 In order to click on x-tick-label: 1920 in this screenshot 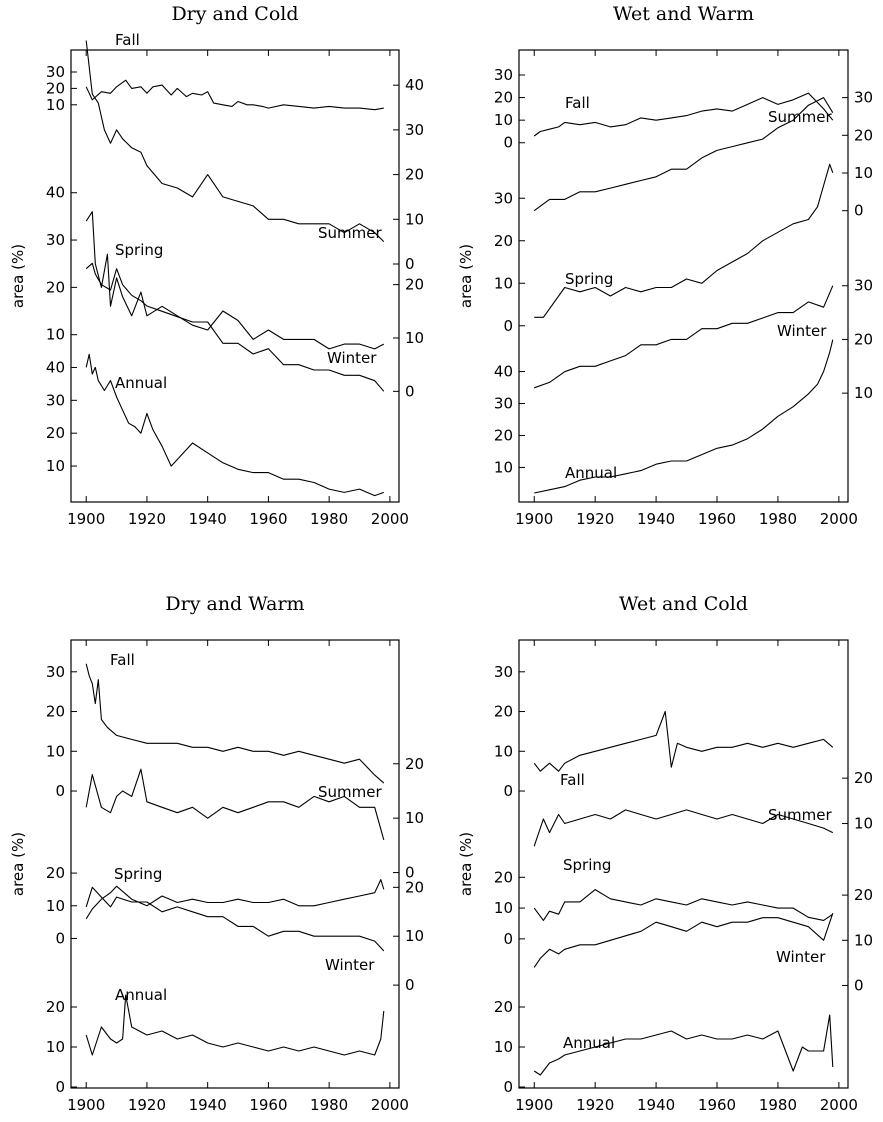, I will do `click(147, 1105)`.